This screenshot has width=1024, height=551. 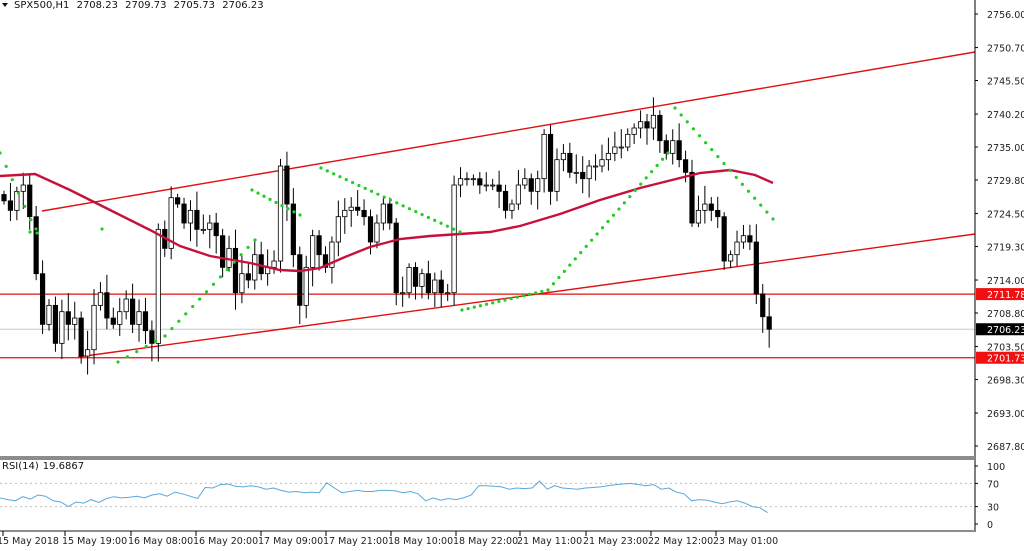 I want to click on rsi-line, so click(x=384, y=497).